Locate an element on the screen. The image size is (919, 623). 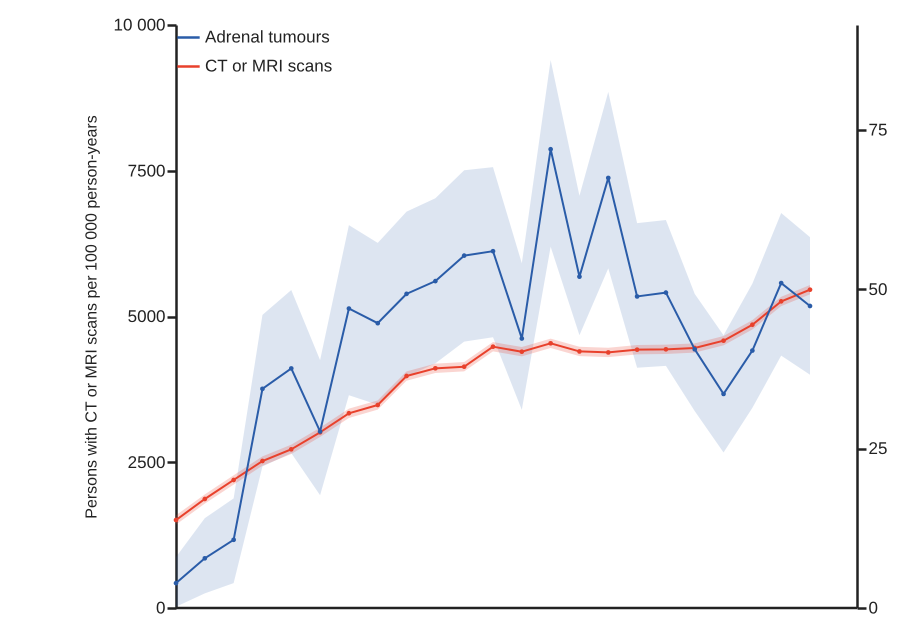
y2-tick-label: 25 is located at coordinates (878, 448).